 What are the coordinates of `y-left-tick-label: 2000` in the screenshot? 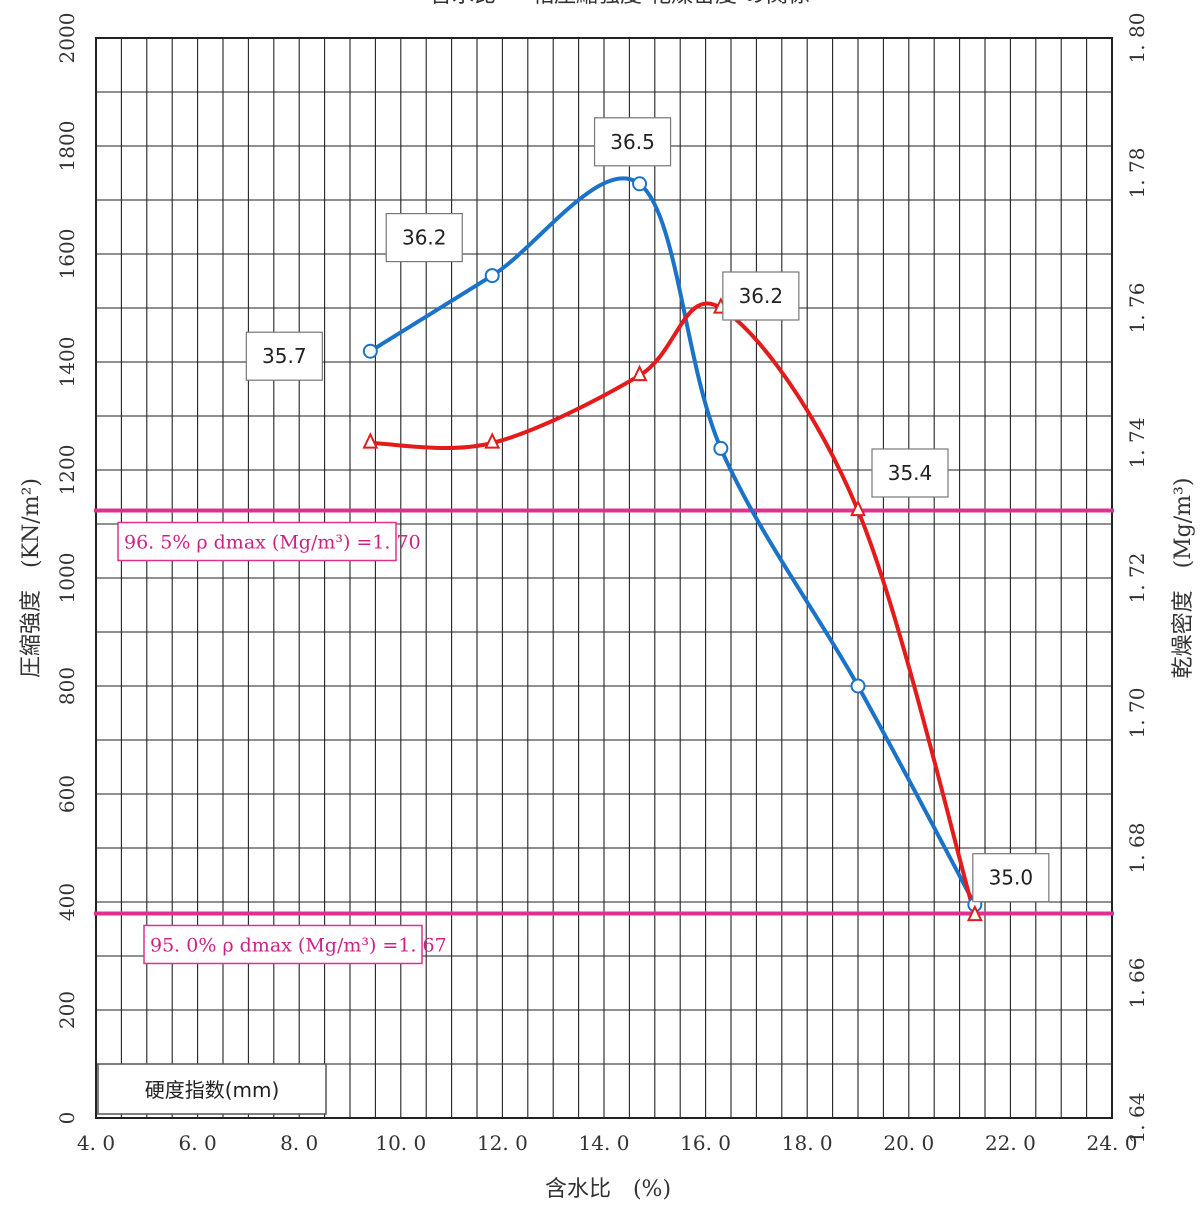 It's located at (67, 38).